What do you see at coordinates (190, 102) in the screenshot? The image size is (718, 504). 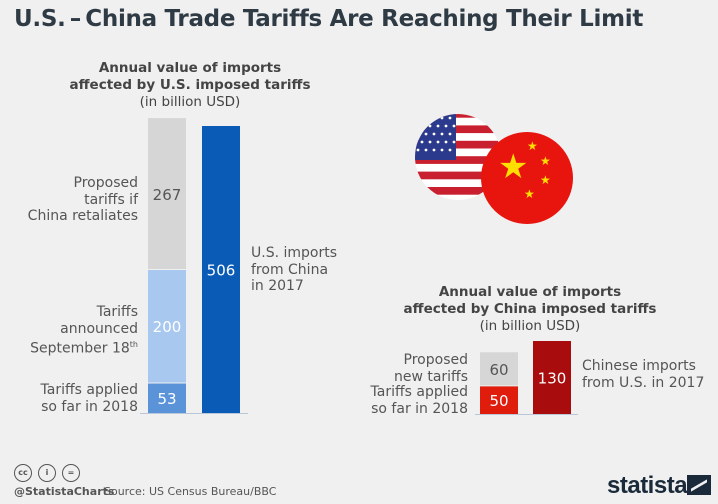 I see `us-unit: (in billion USD)` at bounding box center [190, 102].